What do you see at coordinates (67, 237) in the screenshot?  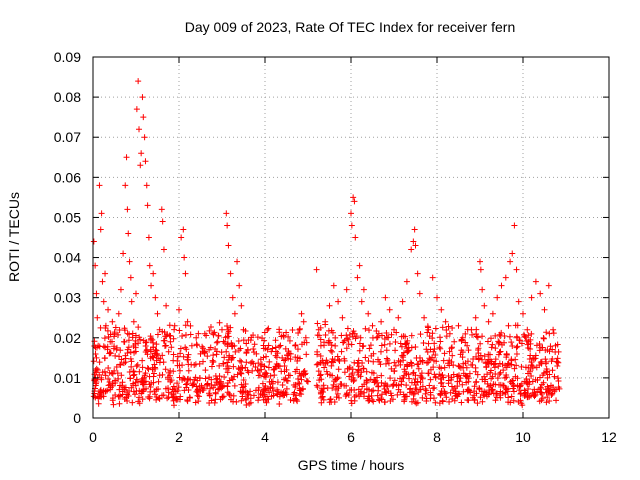 I see `y-tick-labels: 0 0.01 0.02 0.03 0.04 0.05 0.06 0.07 0.08 0.09` at bounding box center [67, 237].